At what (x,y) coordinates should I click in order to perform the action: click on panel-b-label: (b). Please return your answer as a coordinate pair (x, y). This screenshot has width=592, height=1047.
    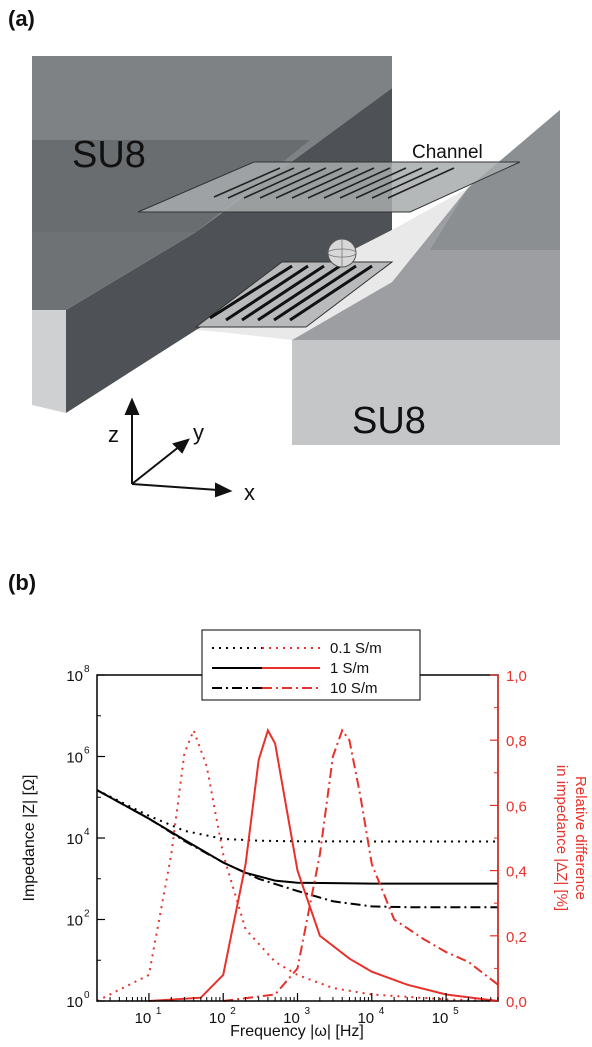
    Looking at the image, I should click on (22, 582).